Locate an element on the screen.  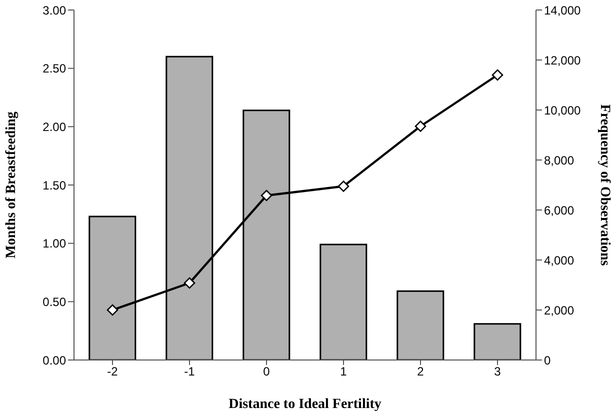
y-tick-label: 1.00 is located at coordinates (54, 243).